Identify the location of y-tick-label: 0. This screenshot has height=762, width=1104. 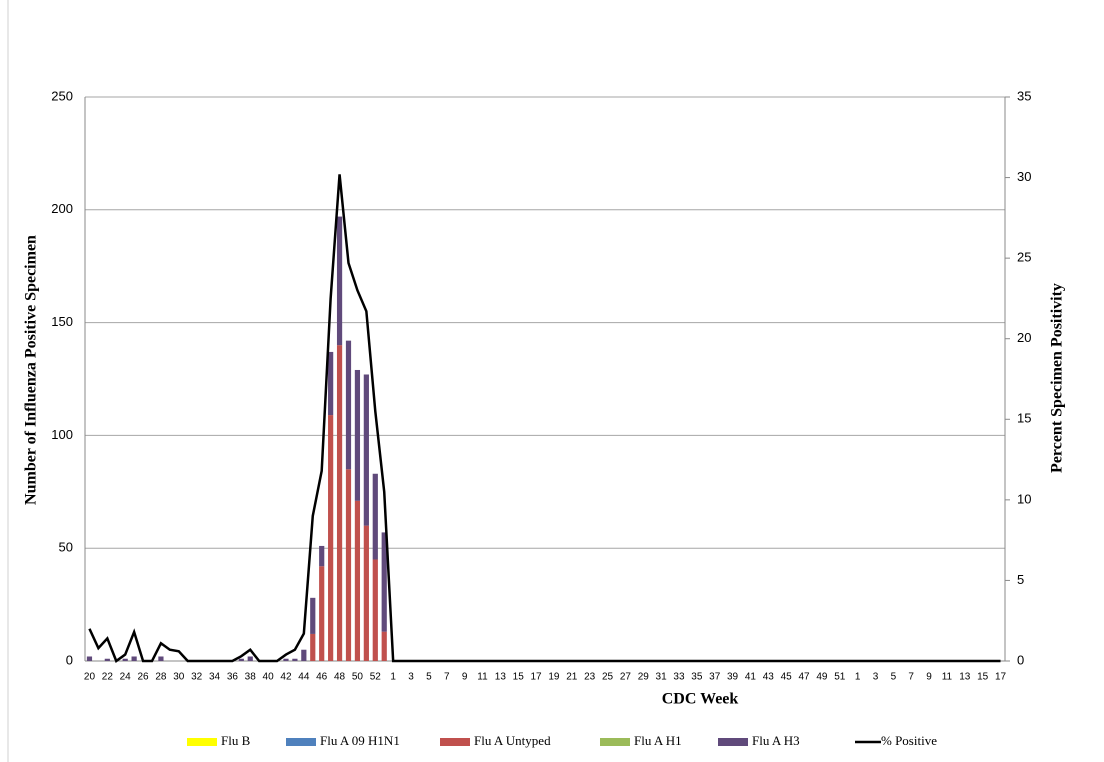
(69, 659).